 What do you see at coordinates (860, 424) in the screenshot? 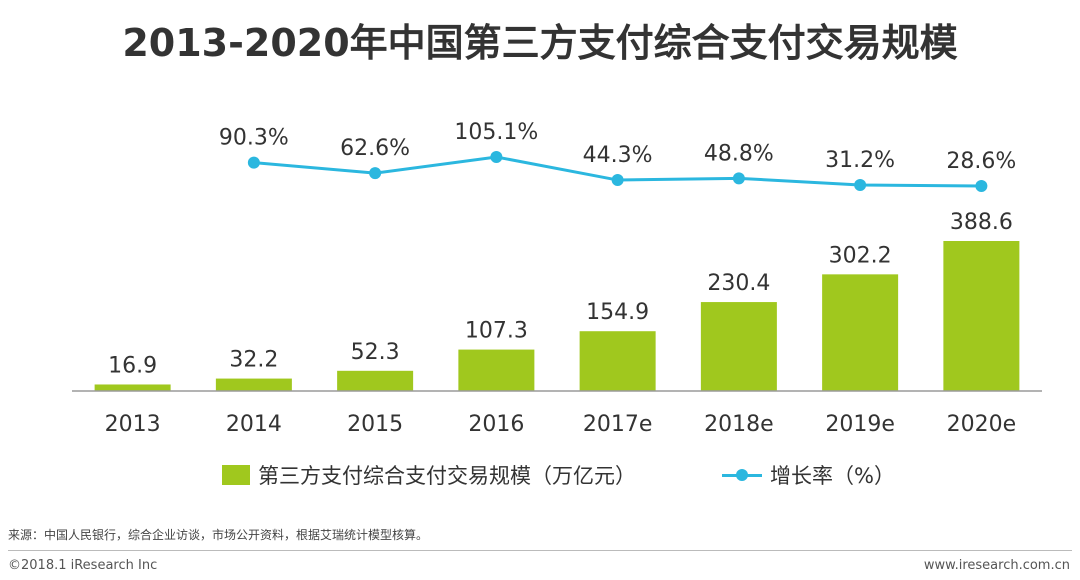
I see `x-tick-label-2019e: 2019e` at bounding box center [860, 424].